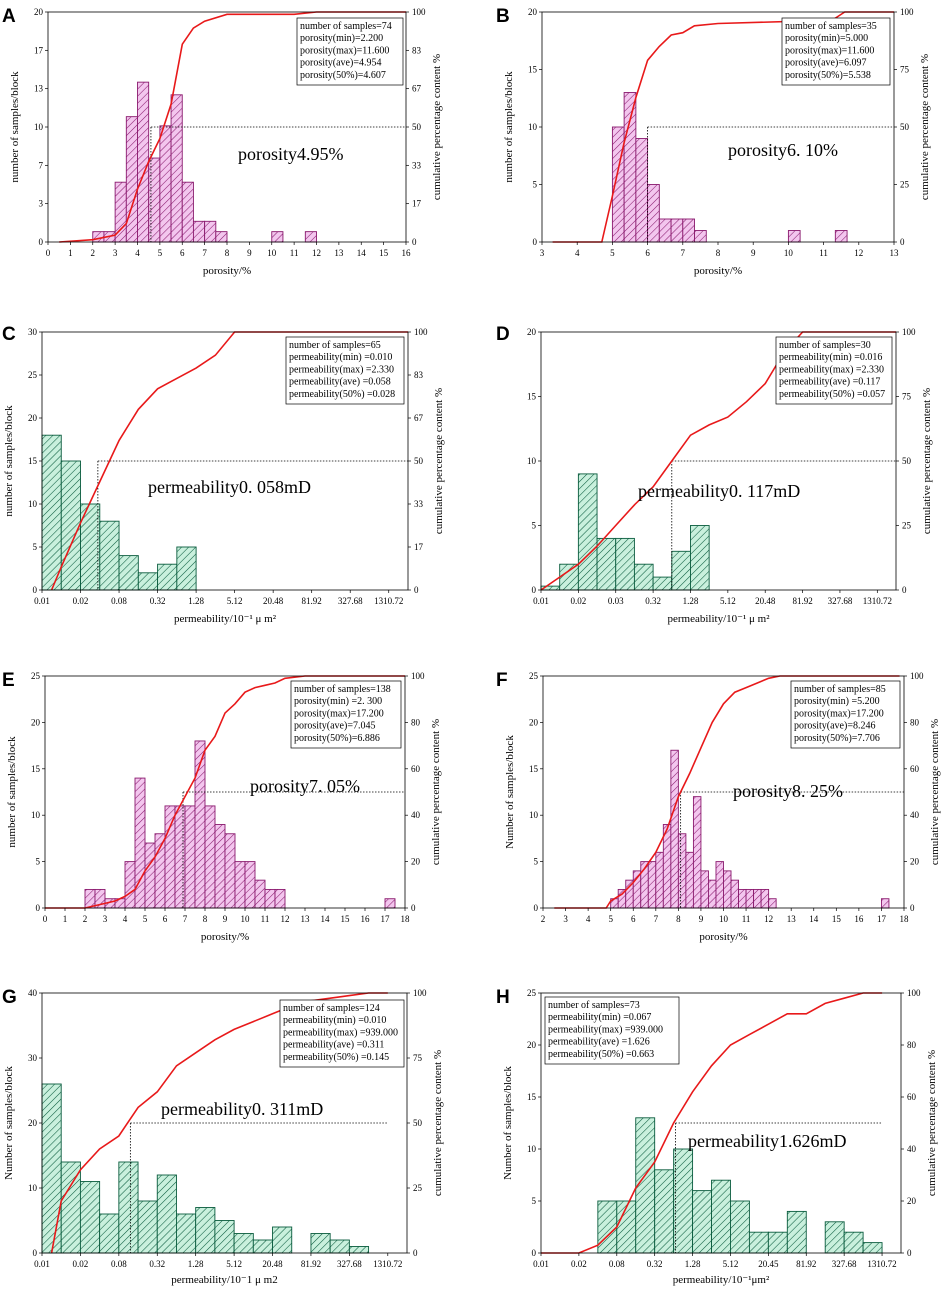 The width and height of the screenshot is (941, 1295). I want to click on panel-letter: C, so click(9, 334).